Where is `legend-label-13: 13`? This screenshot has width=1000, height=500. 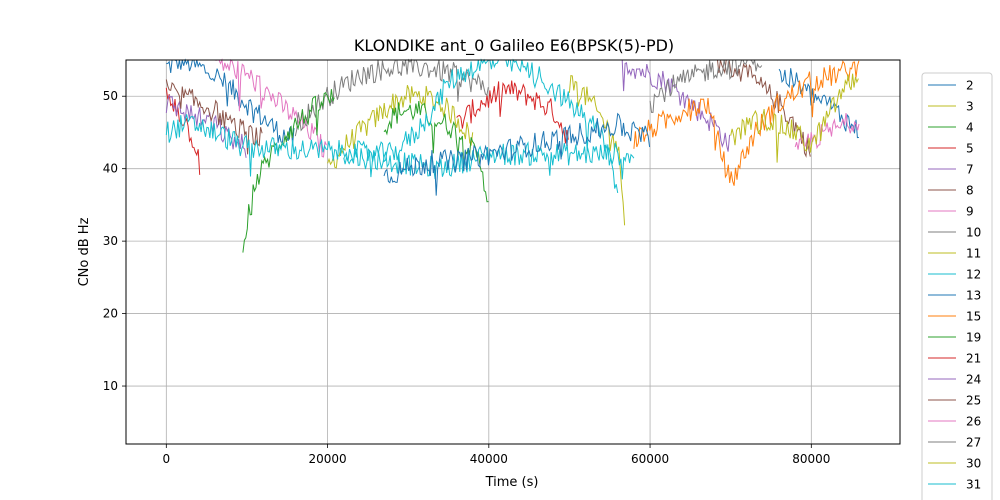 legend-label-13: 13 is located at coordinates (973, 296).